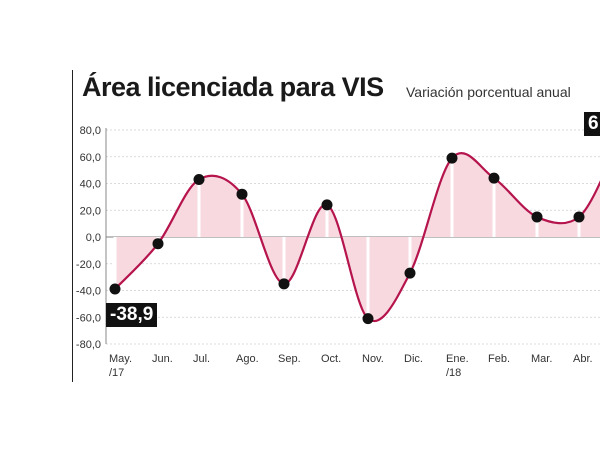  What do you see at coordinates (488, 92) in the screenshot?
I see `chart-subtitle: Variación porcentual anual` at bounding box center [488, 92].